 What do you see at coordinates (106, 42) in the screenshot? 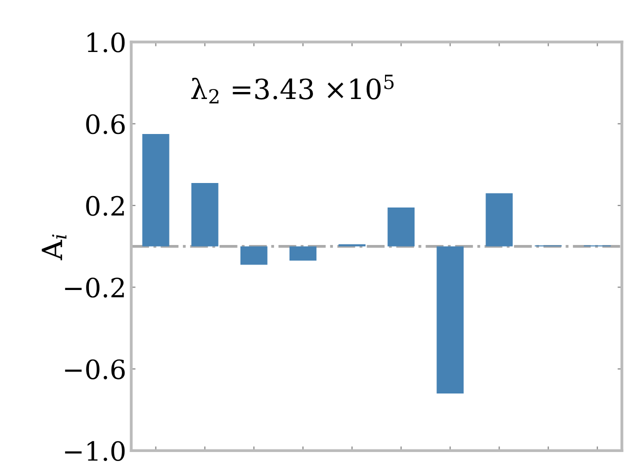
I see `y-tick-label: 1.0` at bounding box center [106, 42].